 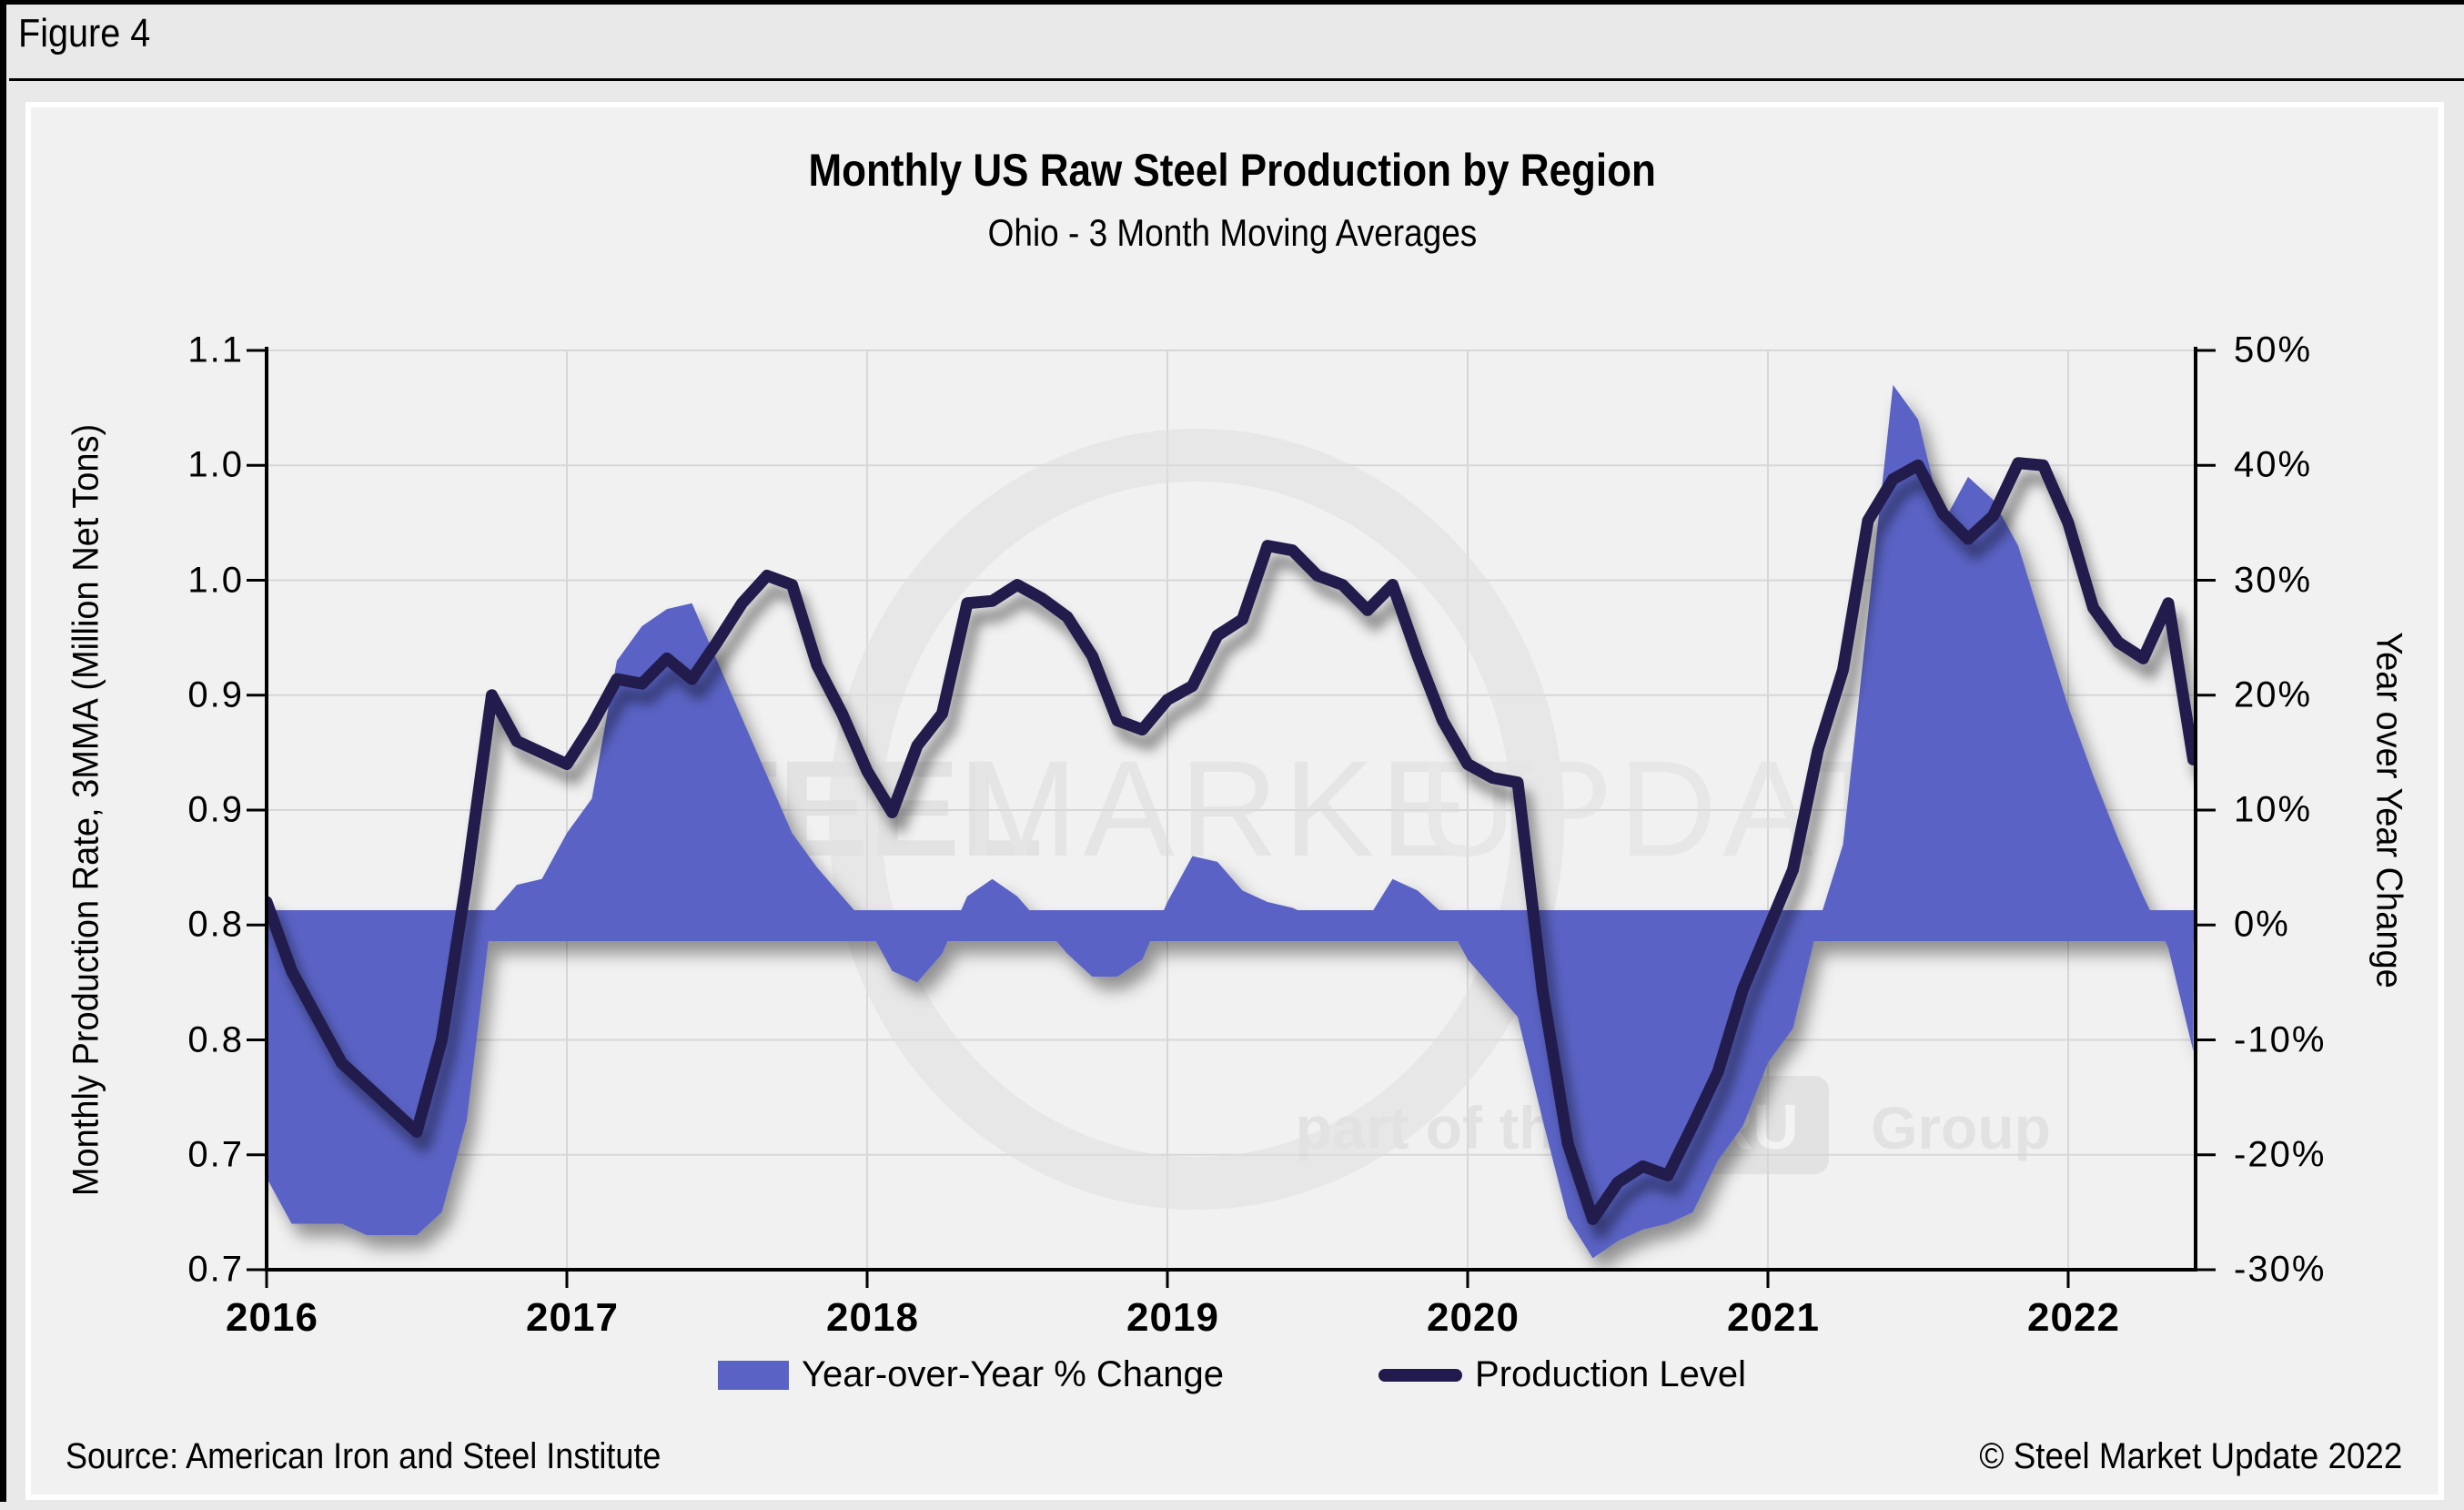 I want to click on yoy-area-swatch, so click(x=753, y=1375).